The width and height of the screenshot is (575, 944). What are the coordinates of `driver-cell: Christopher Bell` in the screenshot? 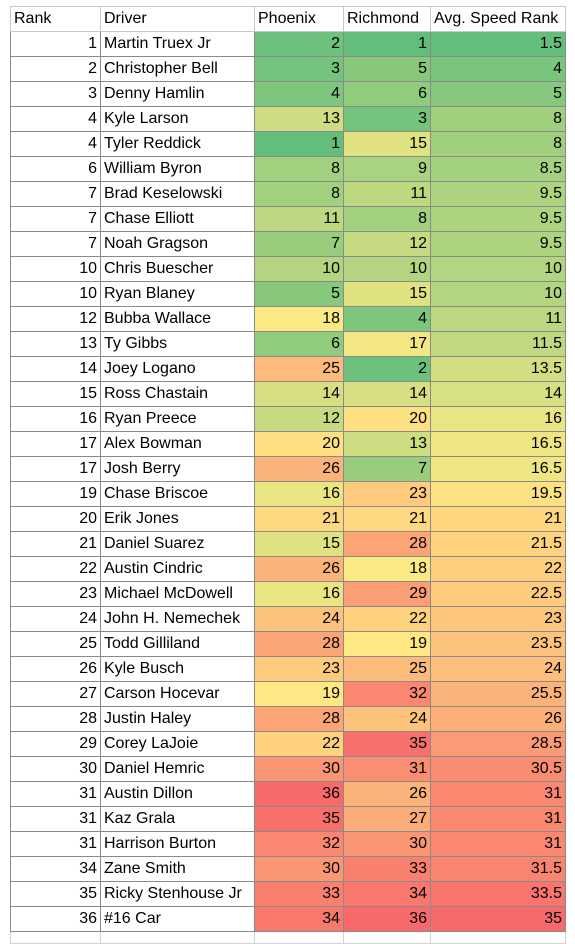 It's located at (177, 69).